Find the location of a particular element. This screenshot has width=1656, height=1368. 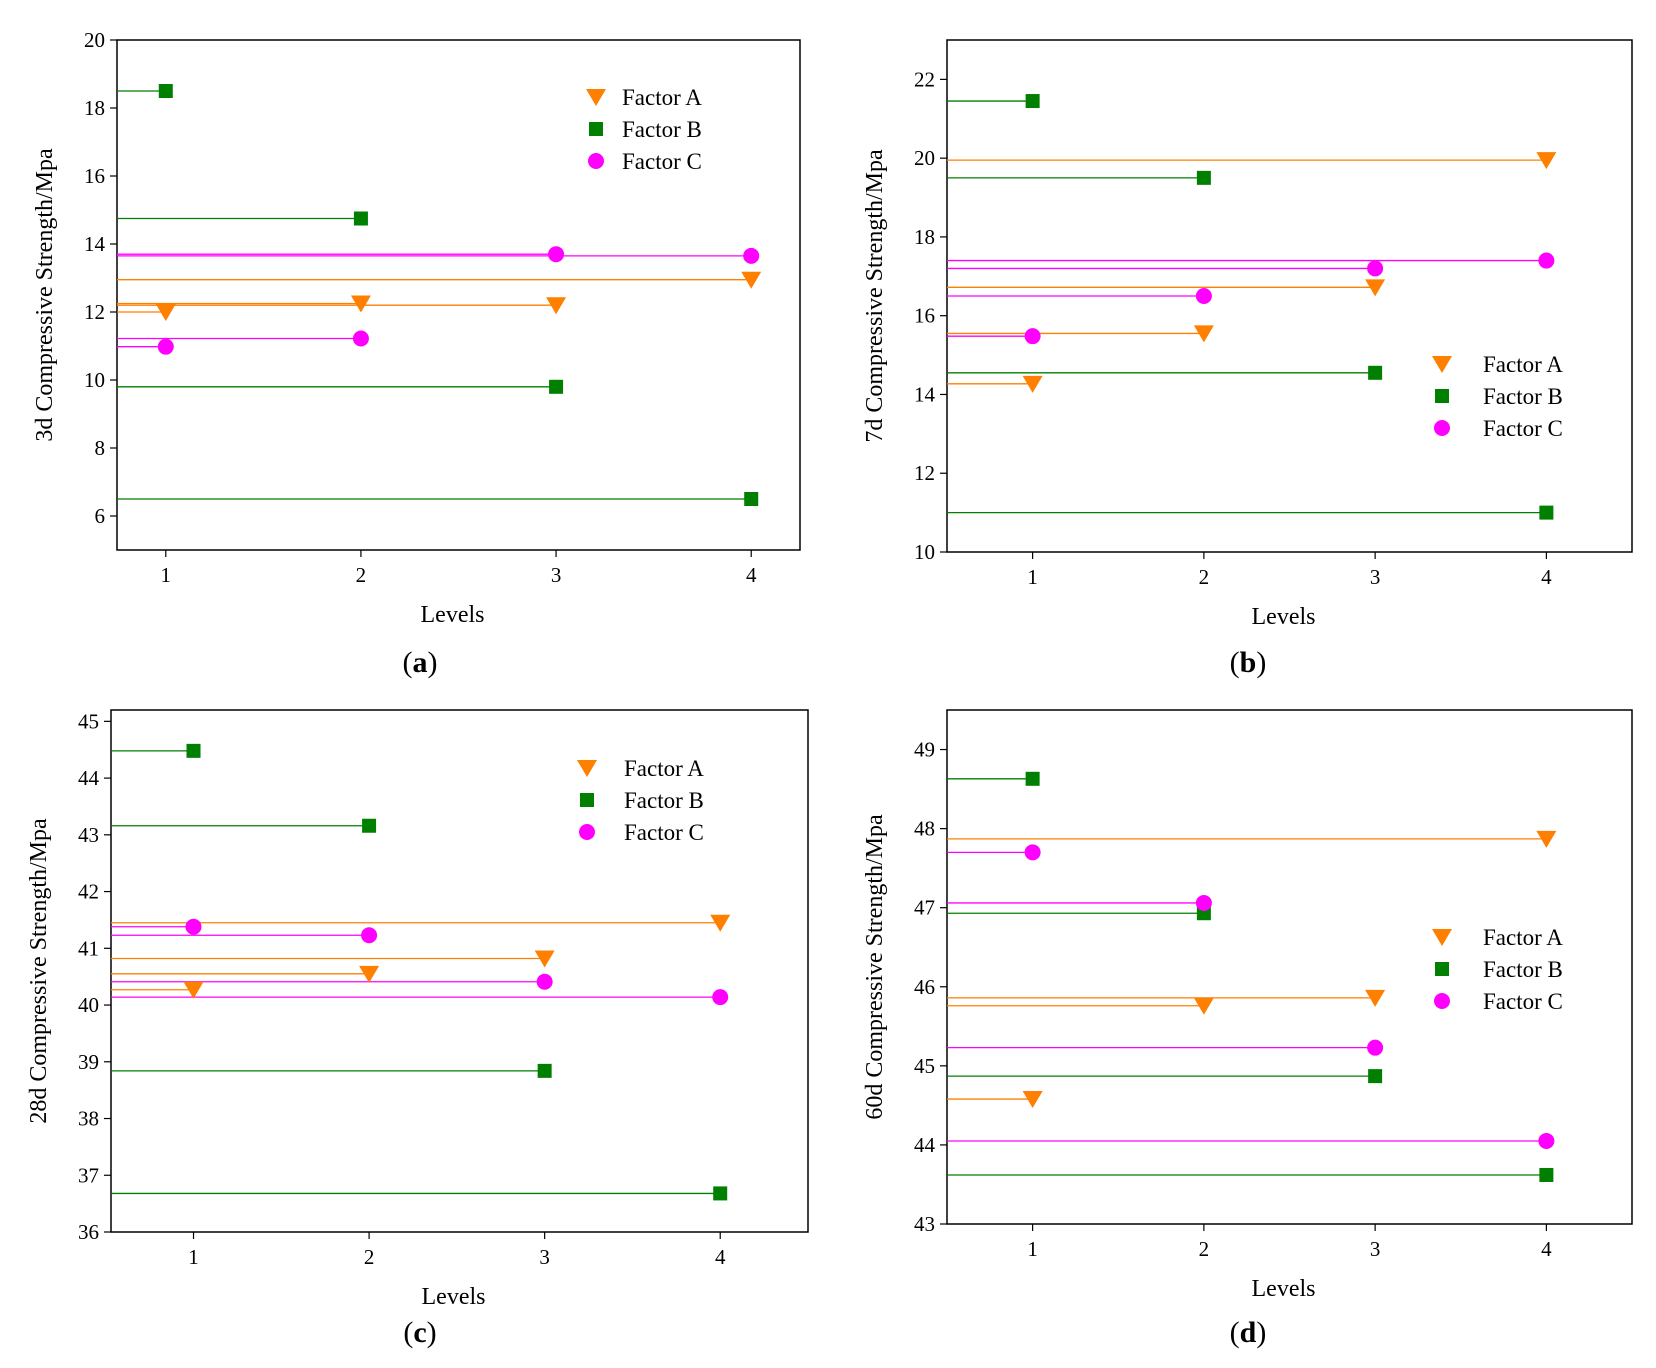

y-tick-label: 36 is located at coordinates (88, 1232).